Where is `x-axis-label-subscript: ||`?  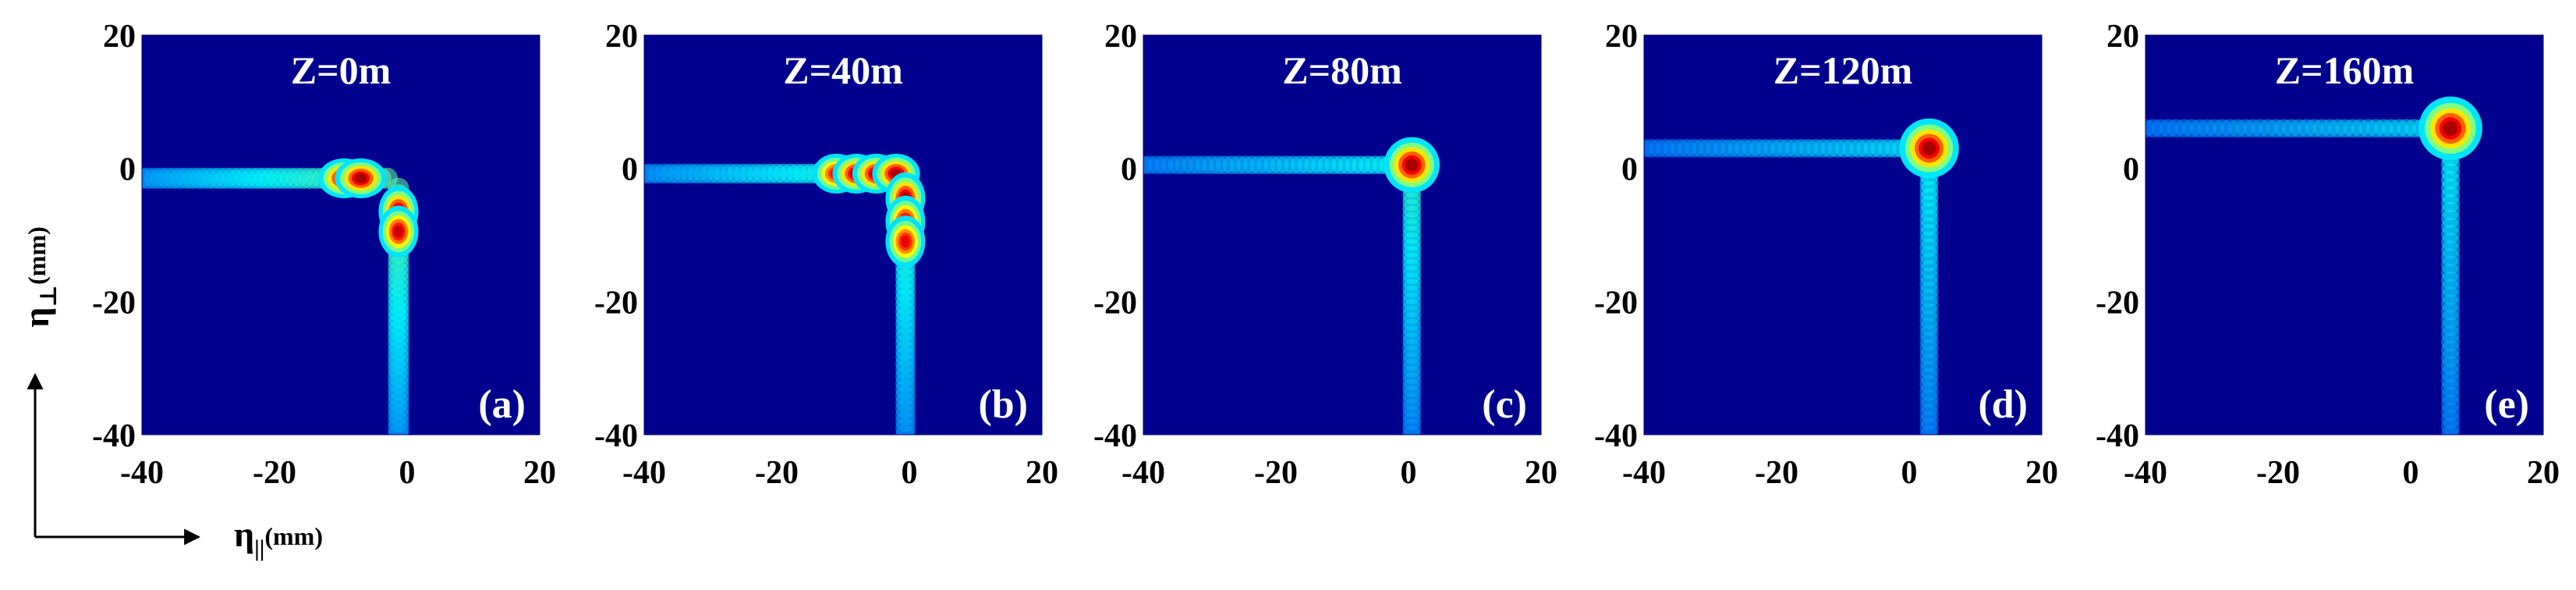 x-axis-label-subscript: || is located at coordinates (259, 548).